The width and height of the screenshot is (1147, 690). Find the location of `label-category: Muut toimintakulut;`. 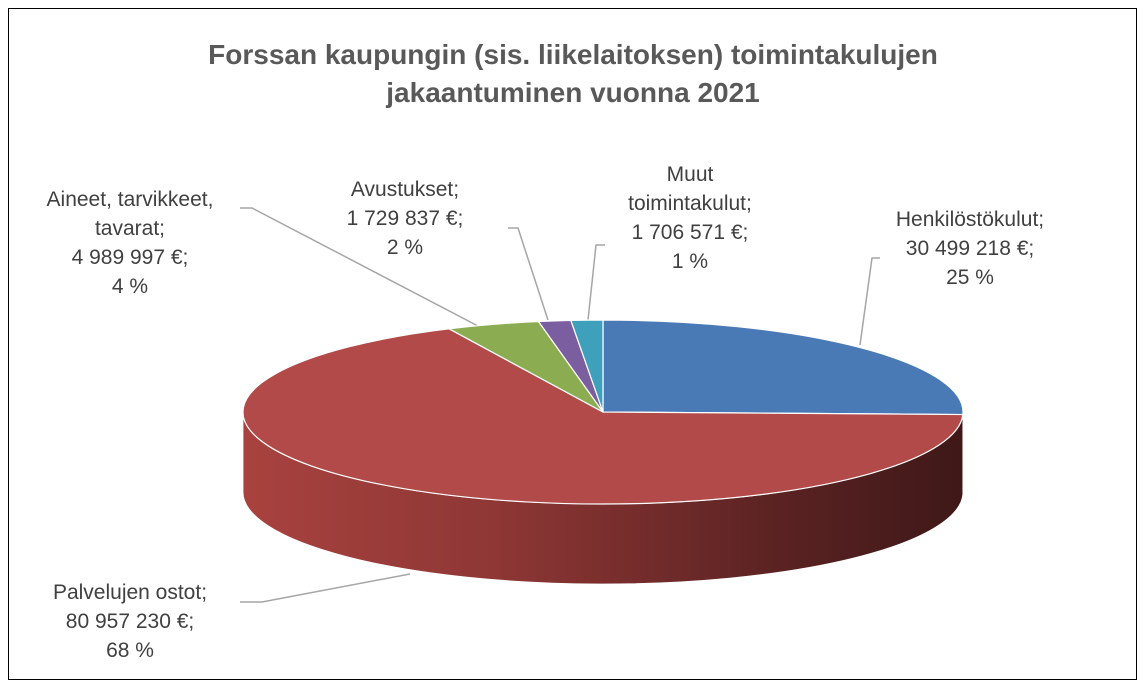

label-category: Muut toimintakulut; is located at coordinates (690, 189).